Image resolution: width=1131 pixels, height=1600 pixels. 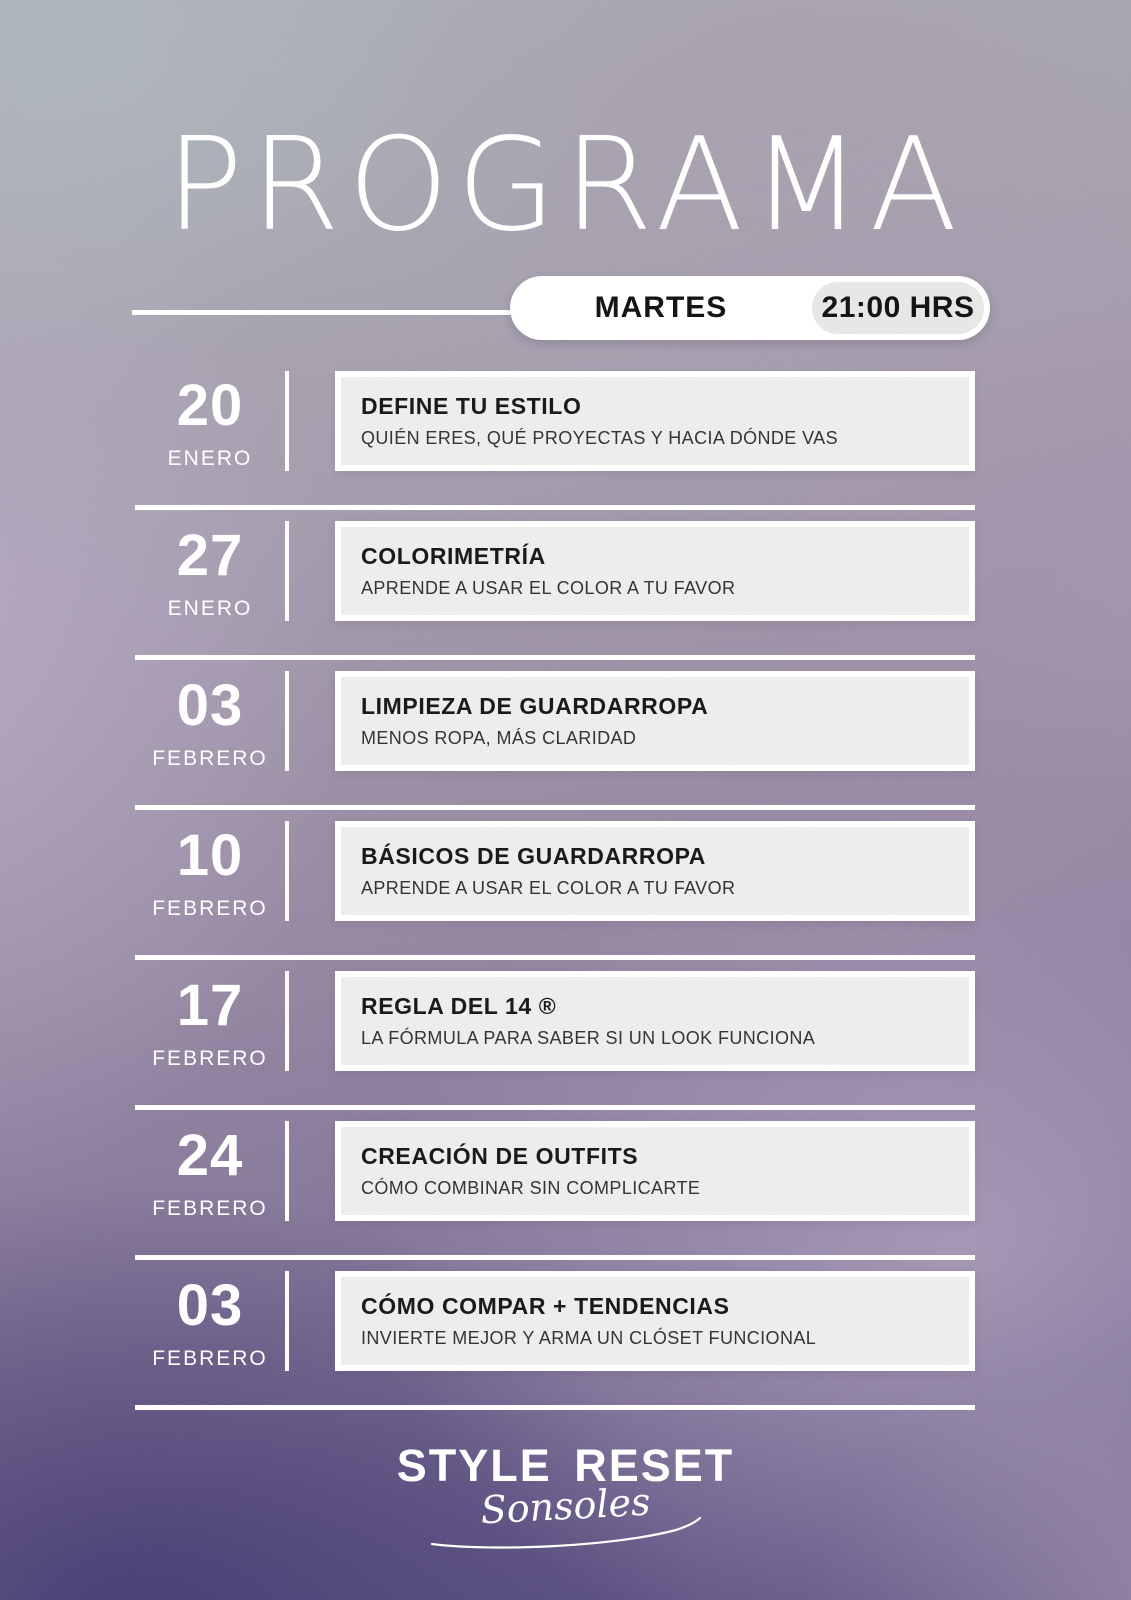 I want to click on session-title: LIMPIEZA DE GUARDARROPA, so click(x=535, y=706).